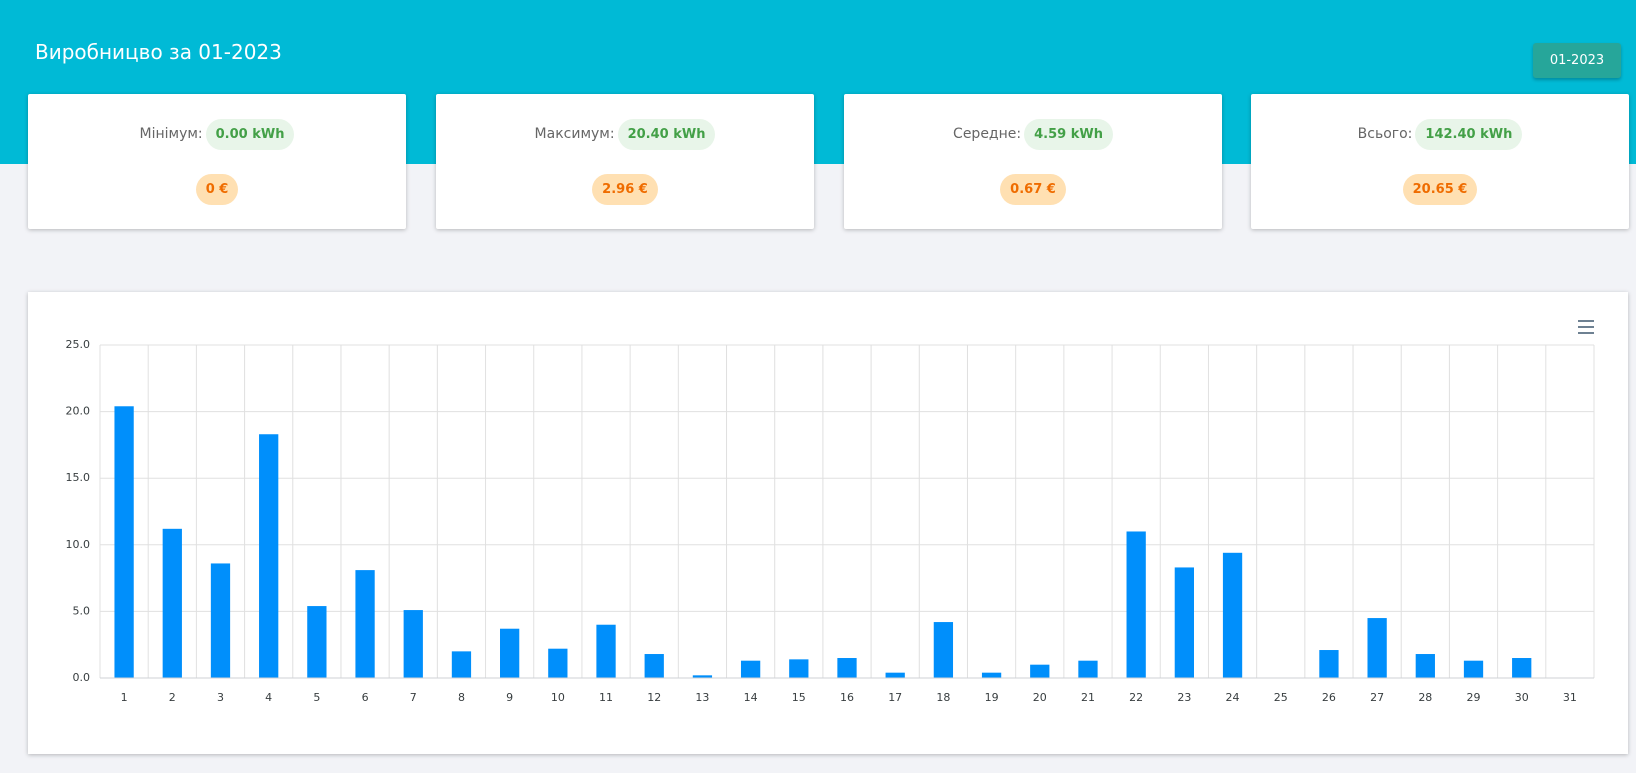 The height and width of the screenshot is (773, 1636). Describe the element at coordinates (1184, 697) in the screenshot. I see `x-tick-label: 23` at that location.